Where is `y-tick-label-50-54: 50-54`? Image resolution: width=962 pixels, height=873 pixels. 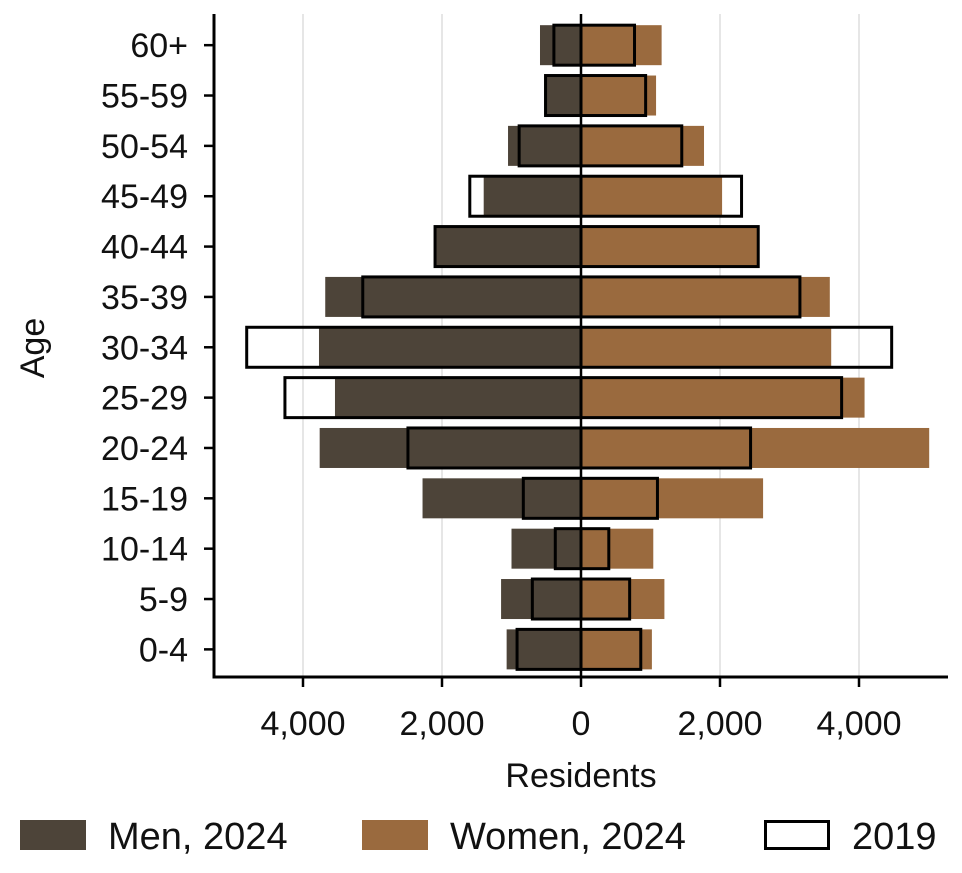
y-tick-label-50-54: 50-54 is located at coordinates (144, 147).